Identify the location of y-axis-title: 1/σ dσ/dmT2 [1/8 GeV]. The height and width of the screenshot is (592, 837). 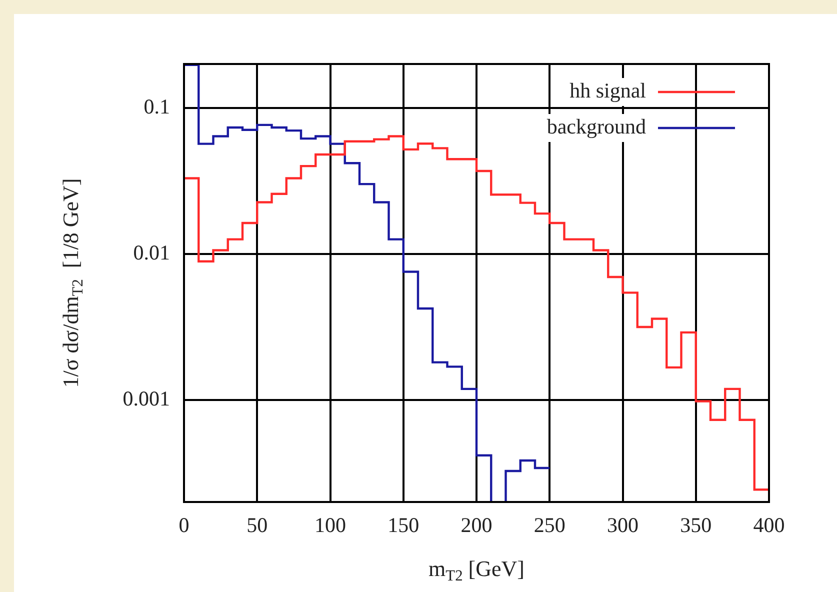
(72, 283).